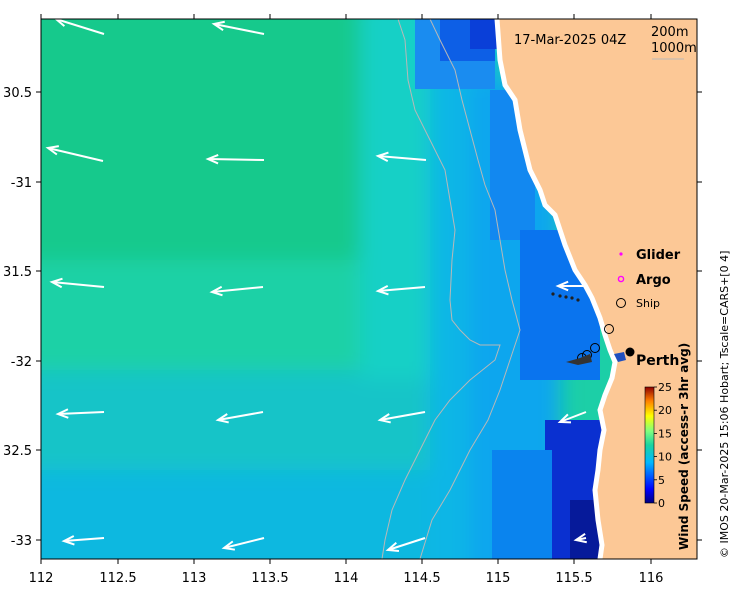  Describe the element at coordinates (21, 541) in the screenshot. I see `lat-tick-label: -33` at that location.